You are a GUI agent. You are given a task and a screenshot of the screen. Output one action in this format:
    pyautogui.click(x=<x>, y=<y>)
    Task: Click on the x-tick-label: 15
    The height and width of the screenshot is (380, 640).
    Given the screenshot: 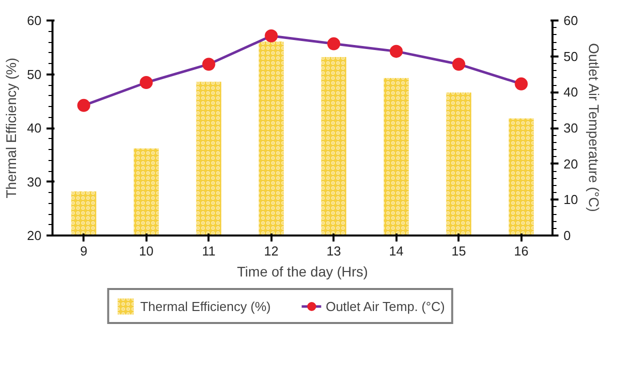 What is the action you would take?
    pyautogui.click(x=459, y=251)
    